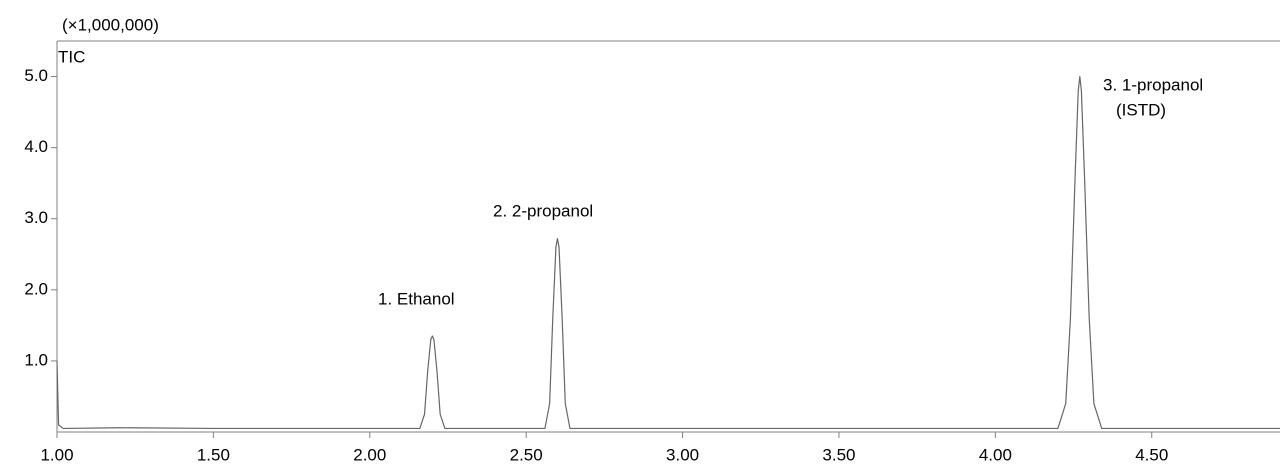  Describe the element at coordinates (36, 359) in the screenshot. I see `y-tick-label: 1.0` at that location.